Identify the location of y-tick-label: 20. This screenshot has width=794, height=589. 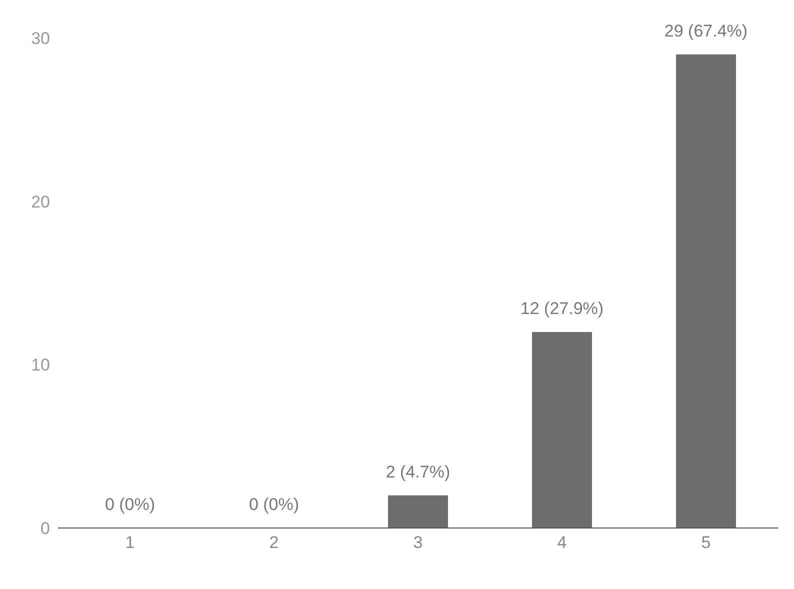
(40, 202).